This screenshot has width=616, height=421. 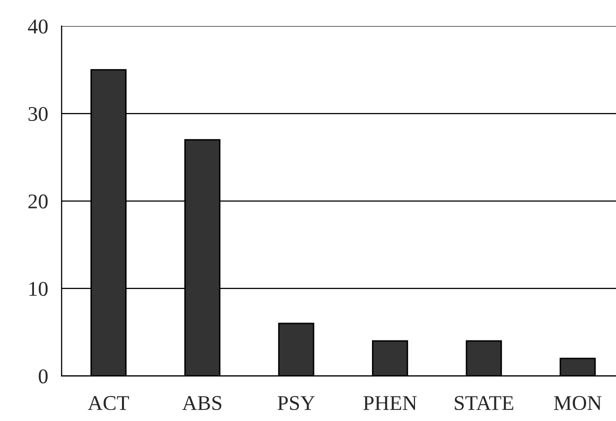 What do you see at coordinates (390, 403) in the screenshot?
I see `x-tick-label: PHEN` at bounding box center [390, 403].